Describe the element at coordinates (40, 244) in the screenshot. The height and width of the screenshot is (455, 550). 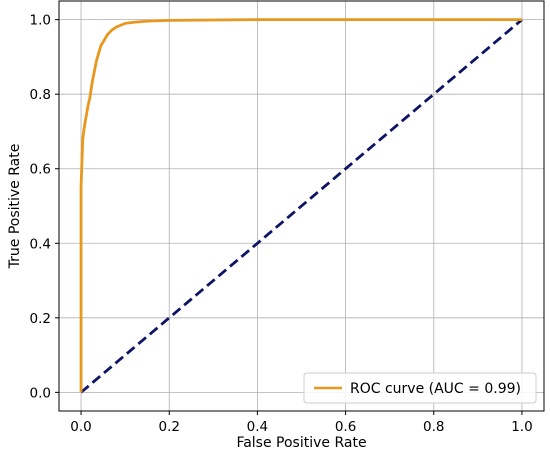
I see `y-tick-label-2: 0.4` at that location.